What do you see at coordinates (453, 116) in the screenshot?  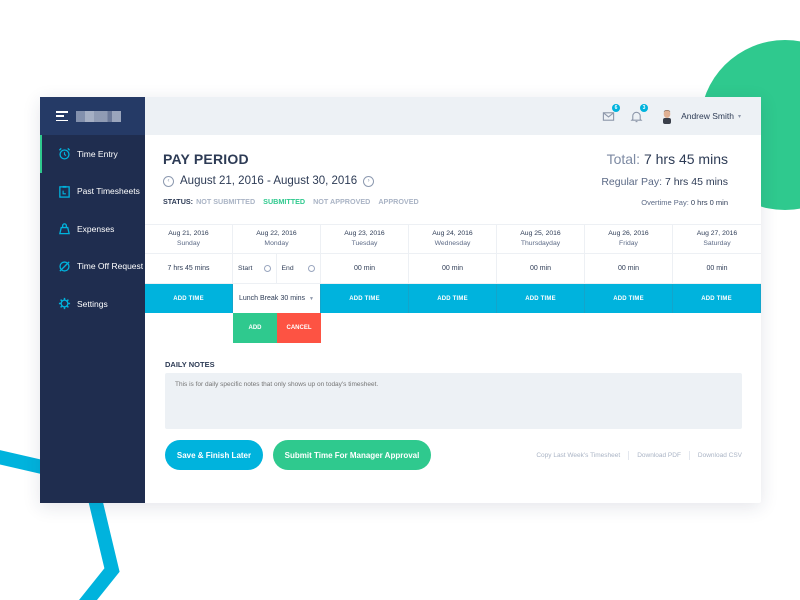 I see `topbar: 6 3 Andrew Smith ▾` at bounding box center [453, 116].